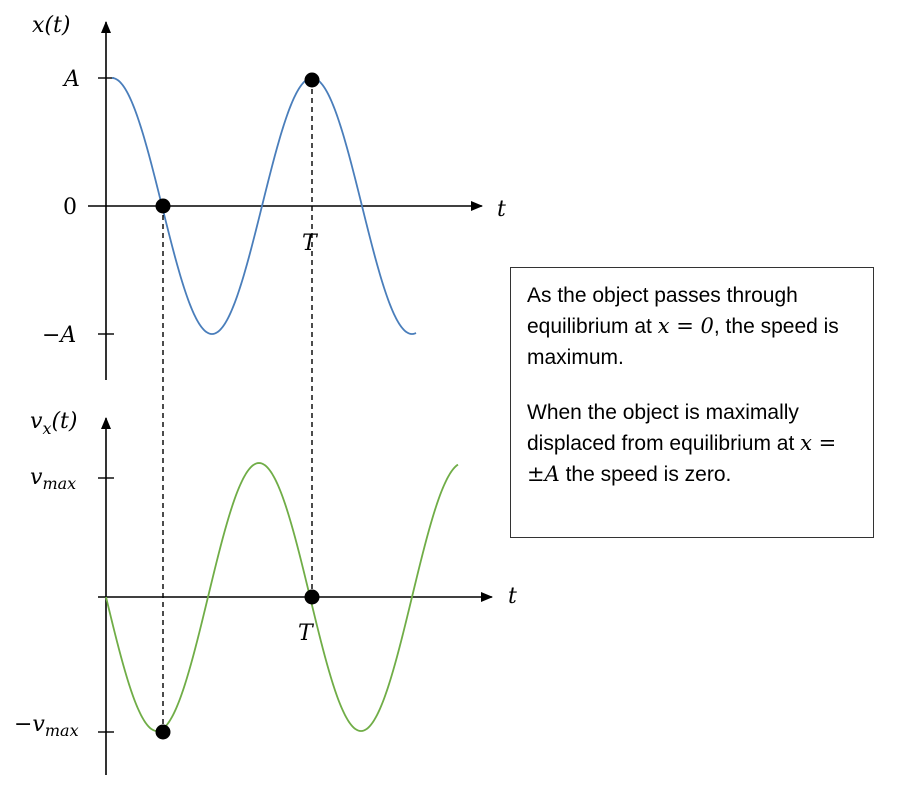 The height and width of the screenshot is (793, 898). I want to click on marker-position-zero, so click(163, 206).